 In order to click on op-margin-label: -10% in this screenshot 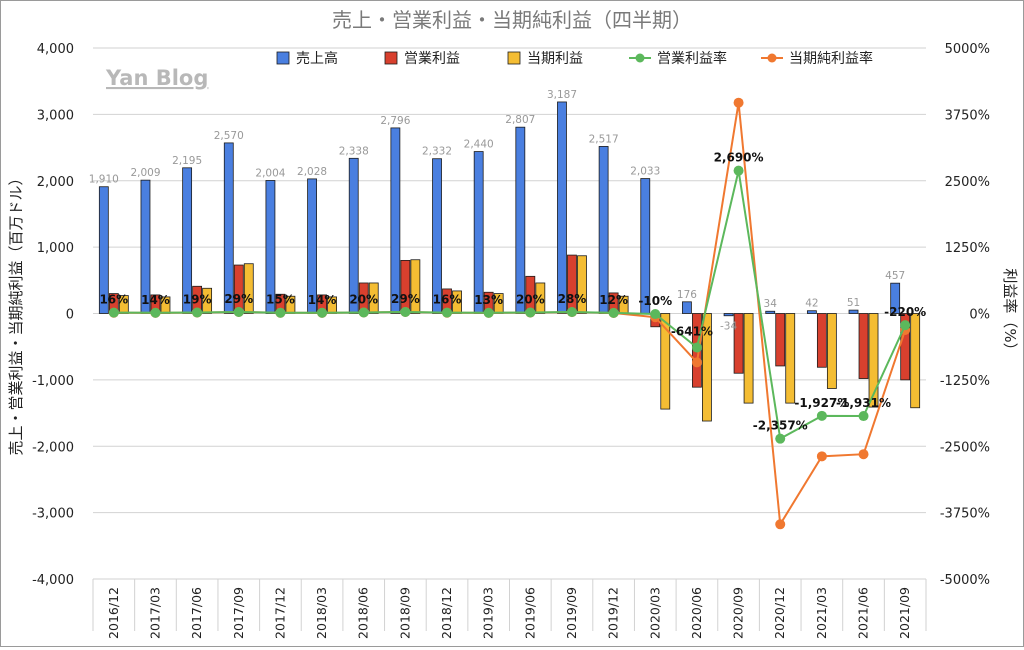, I will do `click(655, 301)`.